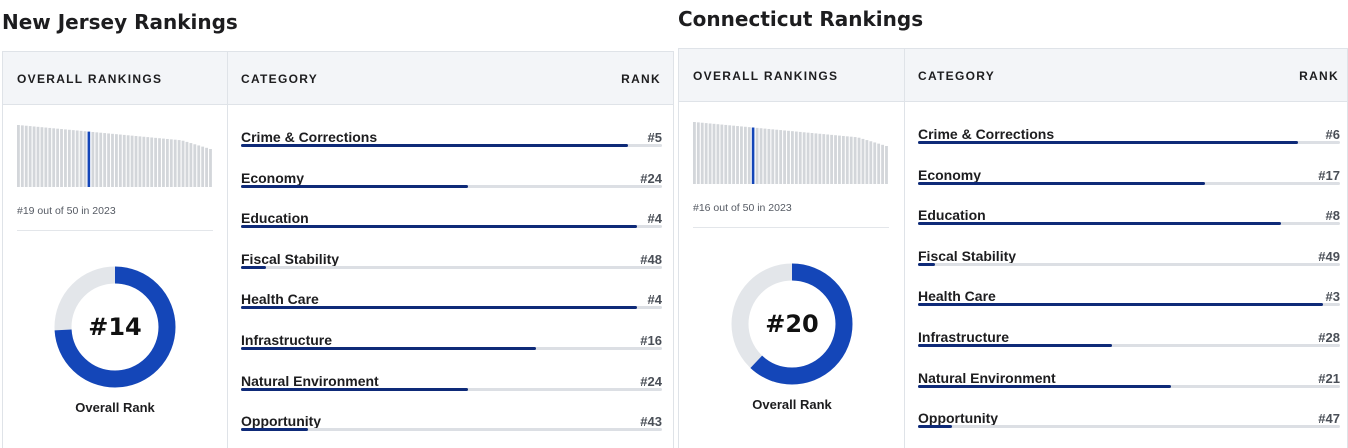 This screenshot has height=448, width=1348. What do you see at coordinates (1129, 306) in the screenshot?
I see `category-row: Health Care #3` at bounding box center [1129, 306].